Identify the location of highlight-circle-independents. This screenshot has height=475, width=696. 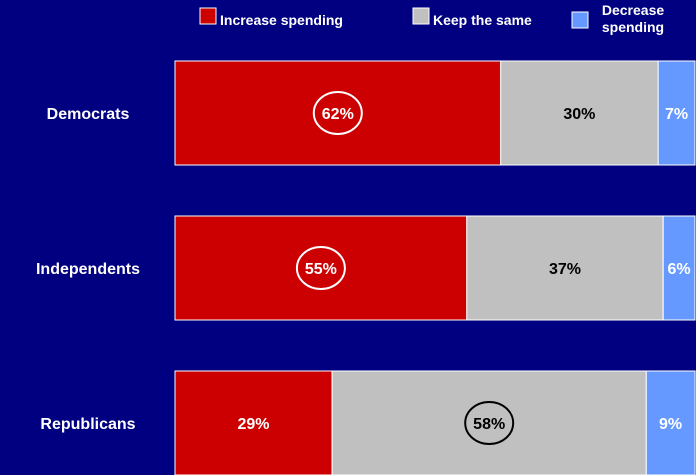
(320, 268).